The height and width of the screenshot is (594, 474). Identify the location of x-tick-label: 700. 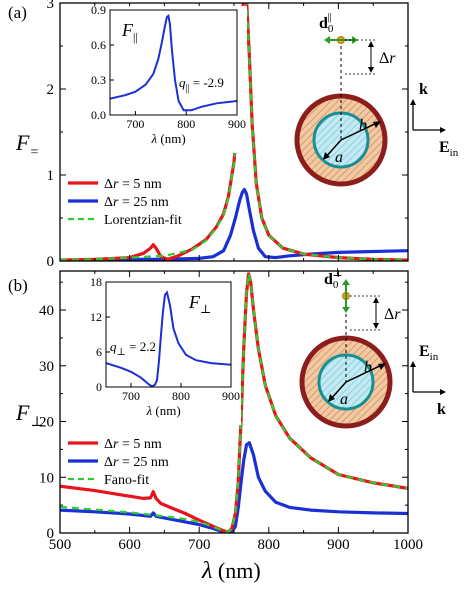
(199, 545).